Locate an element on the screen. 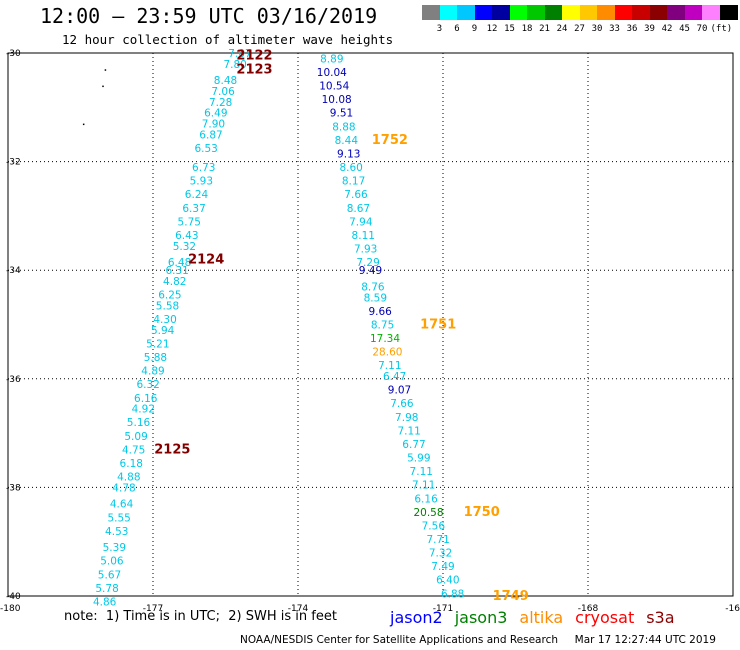 The height and width of the screenshot is (650, 740). time-label: 2122 is located at coordinates (254, 56).